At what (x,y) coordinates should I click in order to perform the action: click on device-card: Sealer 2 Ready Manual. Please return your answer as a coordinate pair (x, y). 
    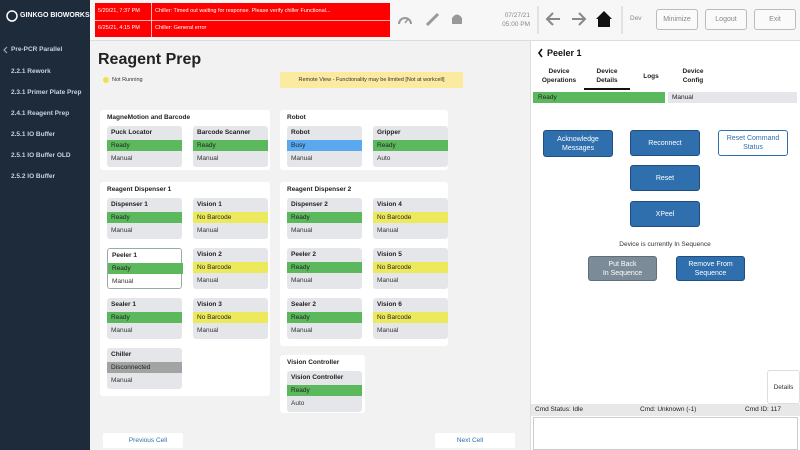
    Looking at the image, I should click on (324, 318).